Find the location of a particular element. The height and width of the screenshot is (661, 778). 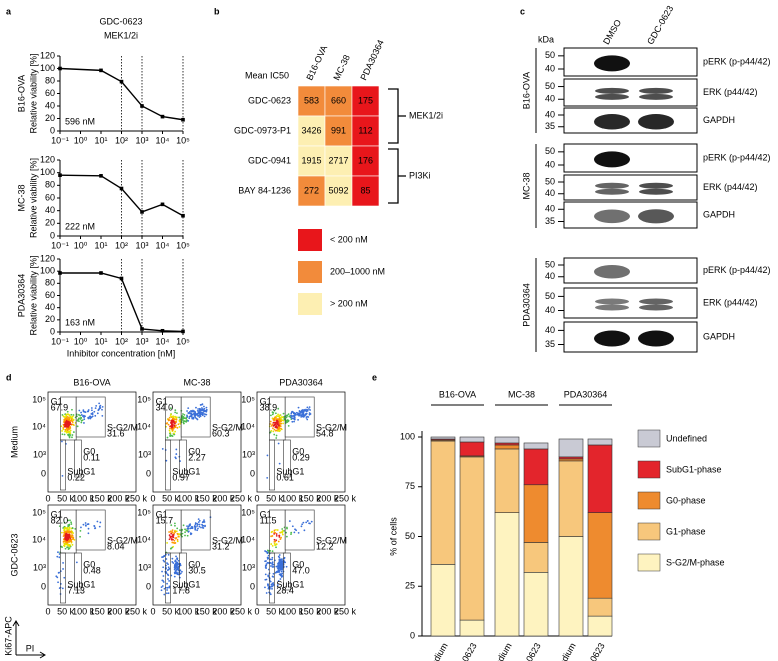

x-tick-label: 10² is located at coordinates (121, 341).